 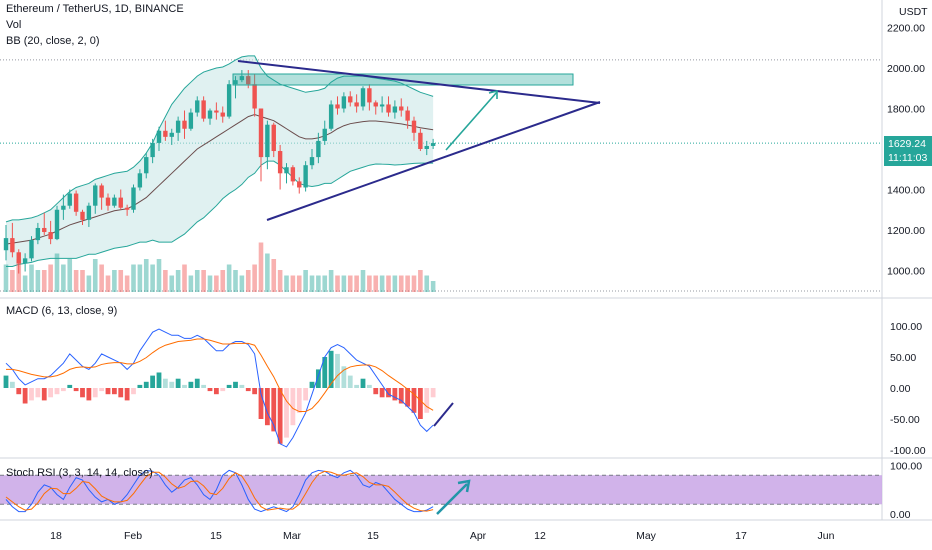 What do you see at coordinates (419, 82) in the screenshot?
I see `descending-trendline` at bounding box center [419, 82].